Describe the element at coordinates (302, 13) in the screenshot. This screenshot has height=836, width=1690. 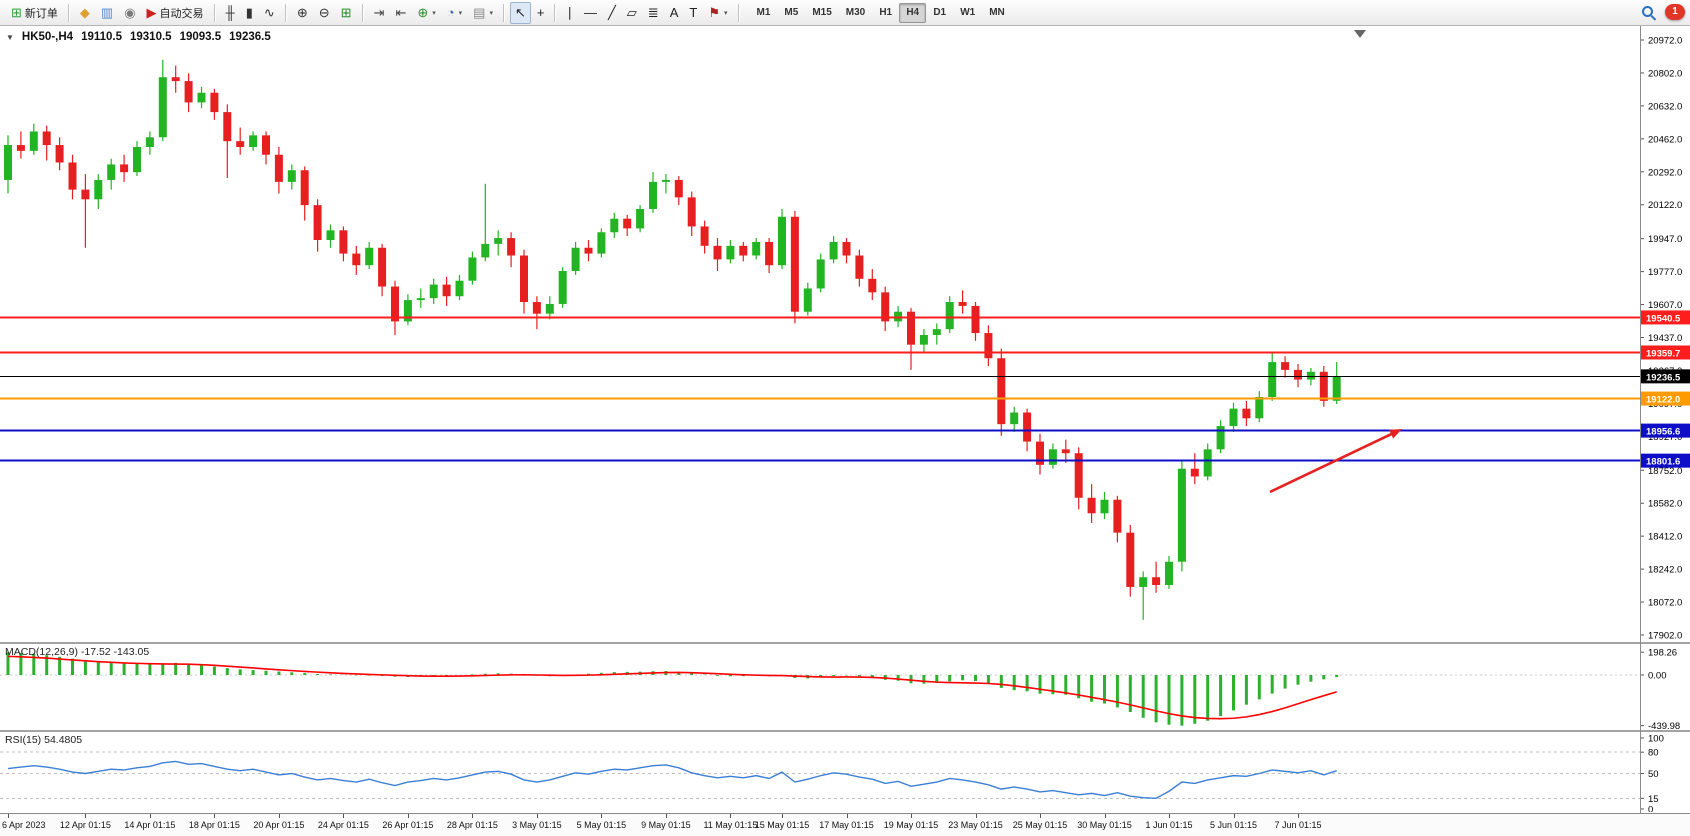
I see `zoom-in-button: ⊕` at that location.